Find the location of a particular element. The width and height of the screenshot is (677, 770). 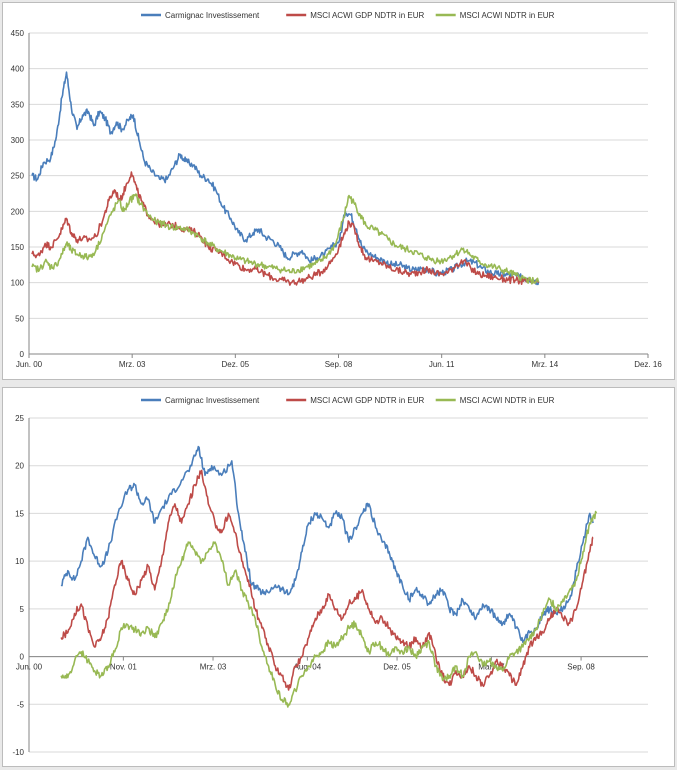

y-tick-label: 15 is located at coordinates (19, 513).